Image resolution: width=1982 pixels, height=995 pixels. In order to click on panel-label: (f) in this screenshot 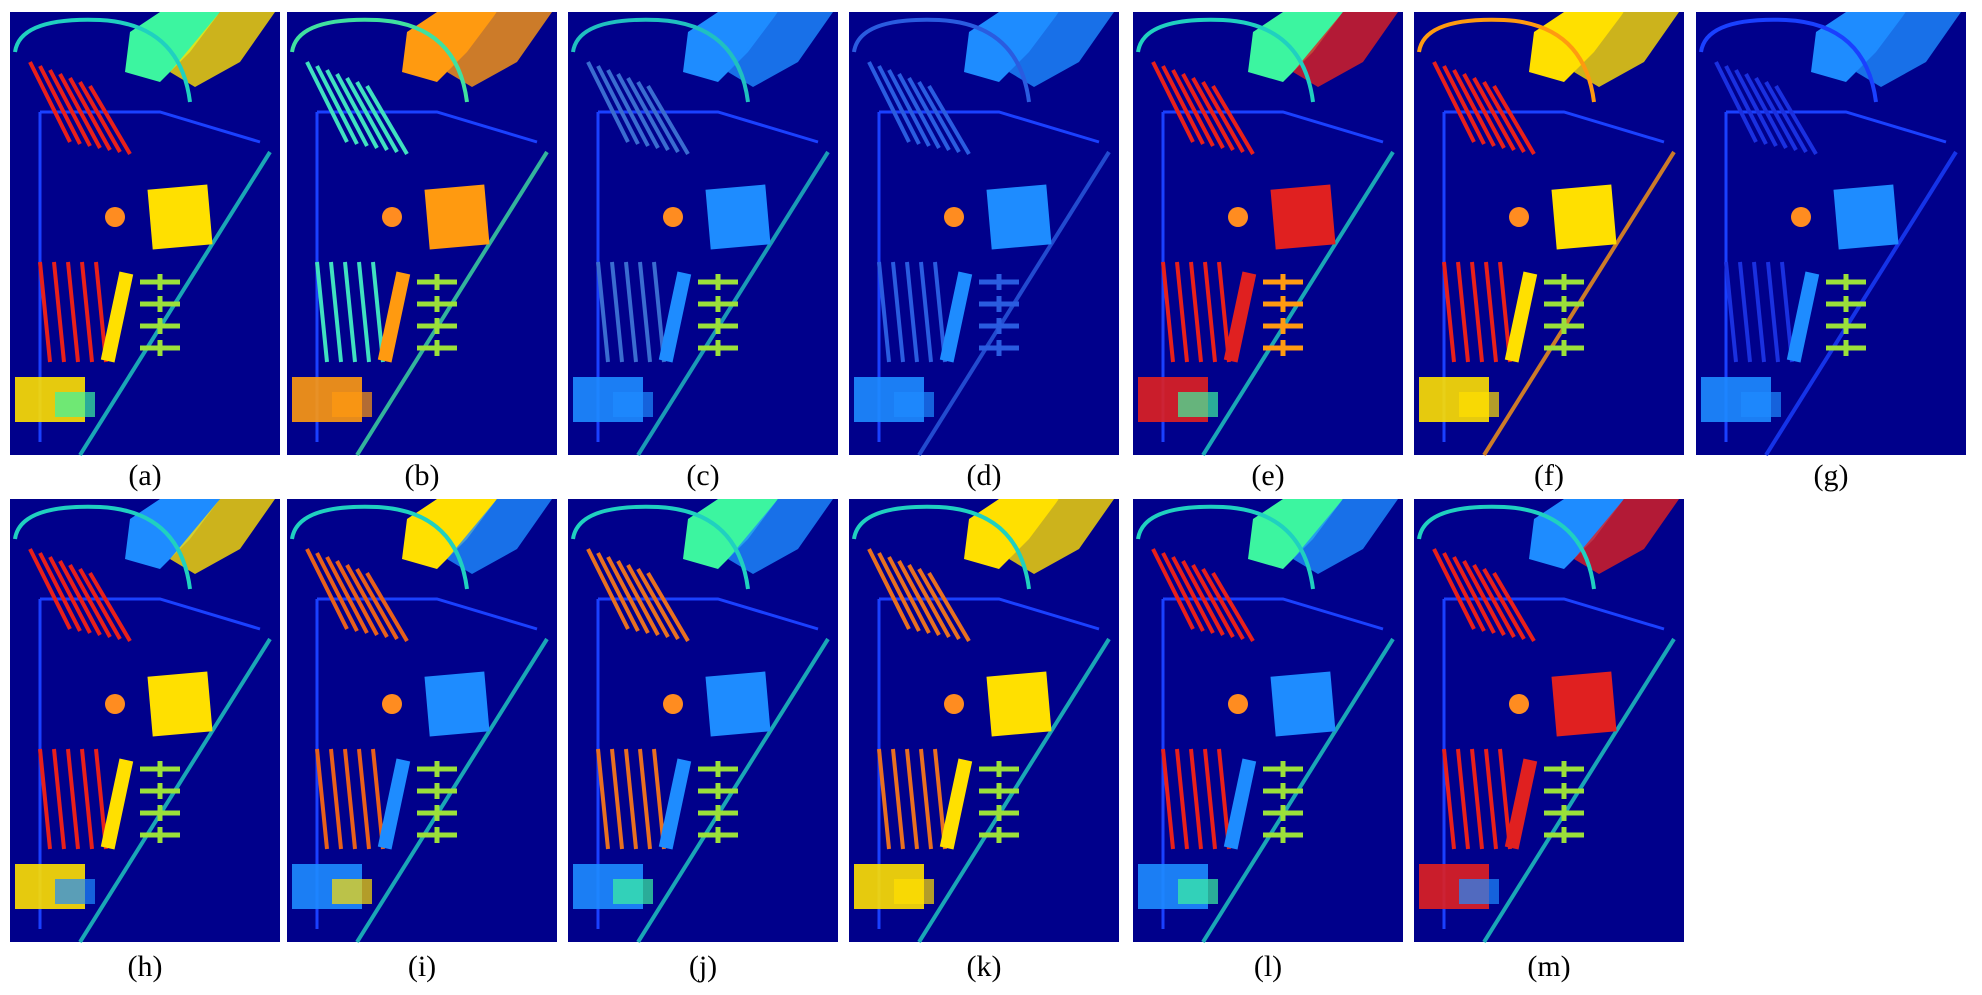, I will do `click(1549, 475)`.